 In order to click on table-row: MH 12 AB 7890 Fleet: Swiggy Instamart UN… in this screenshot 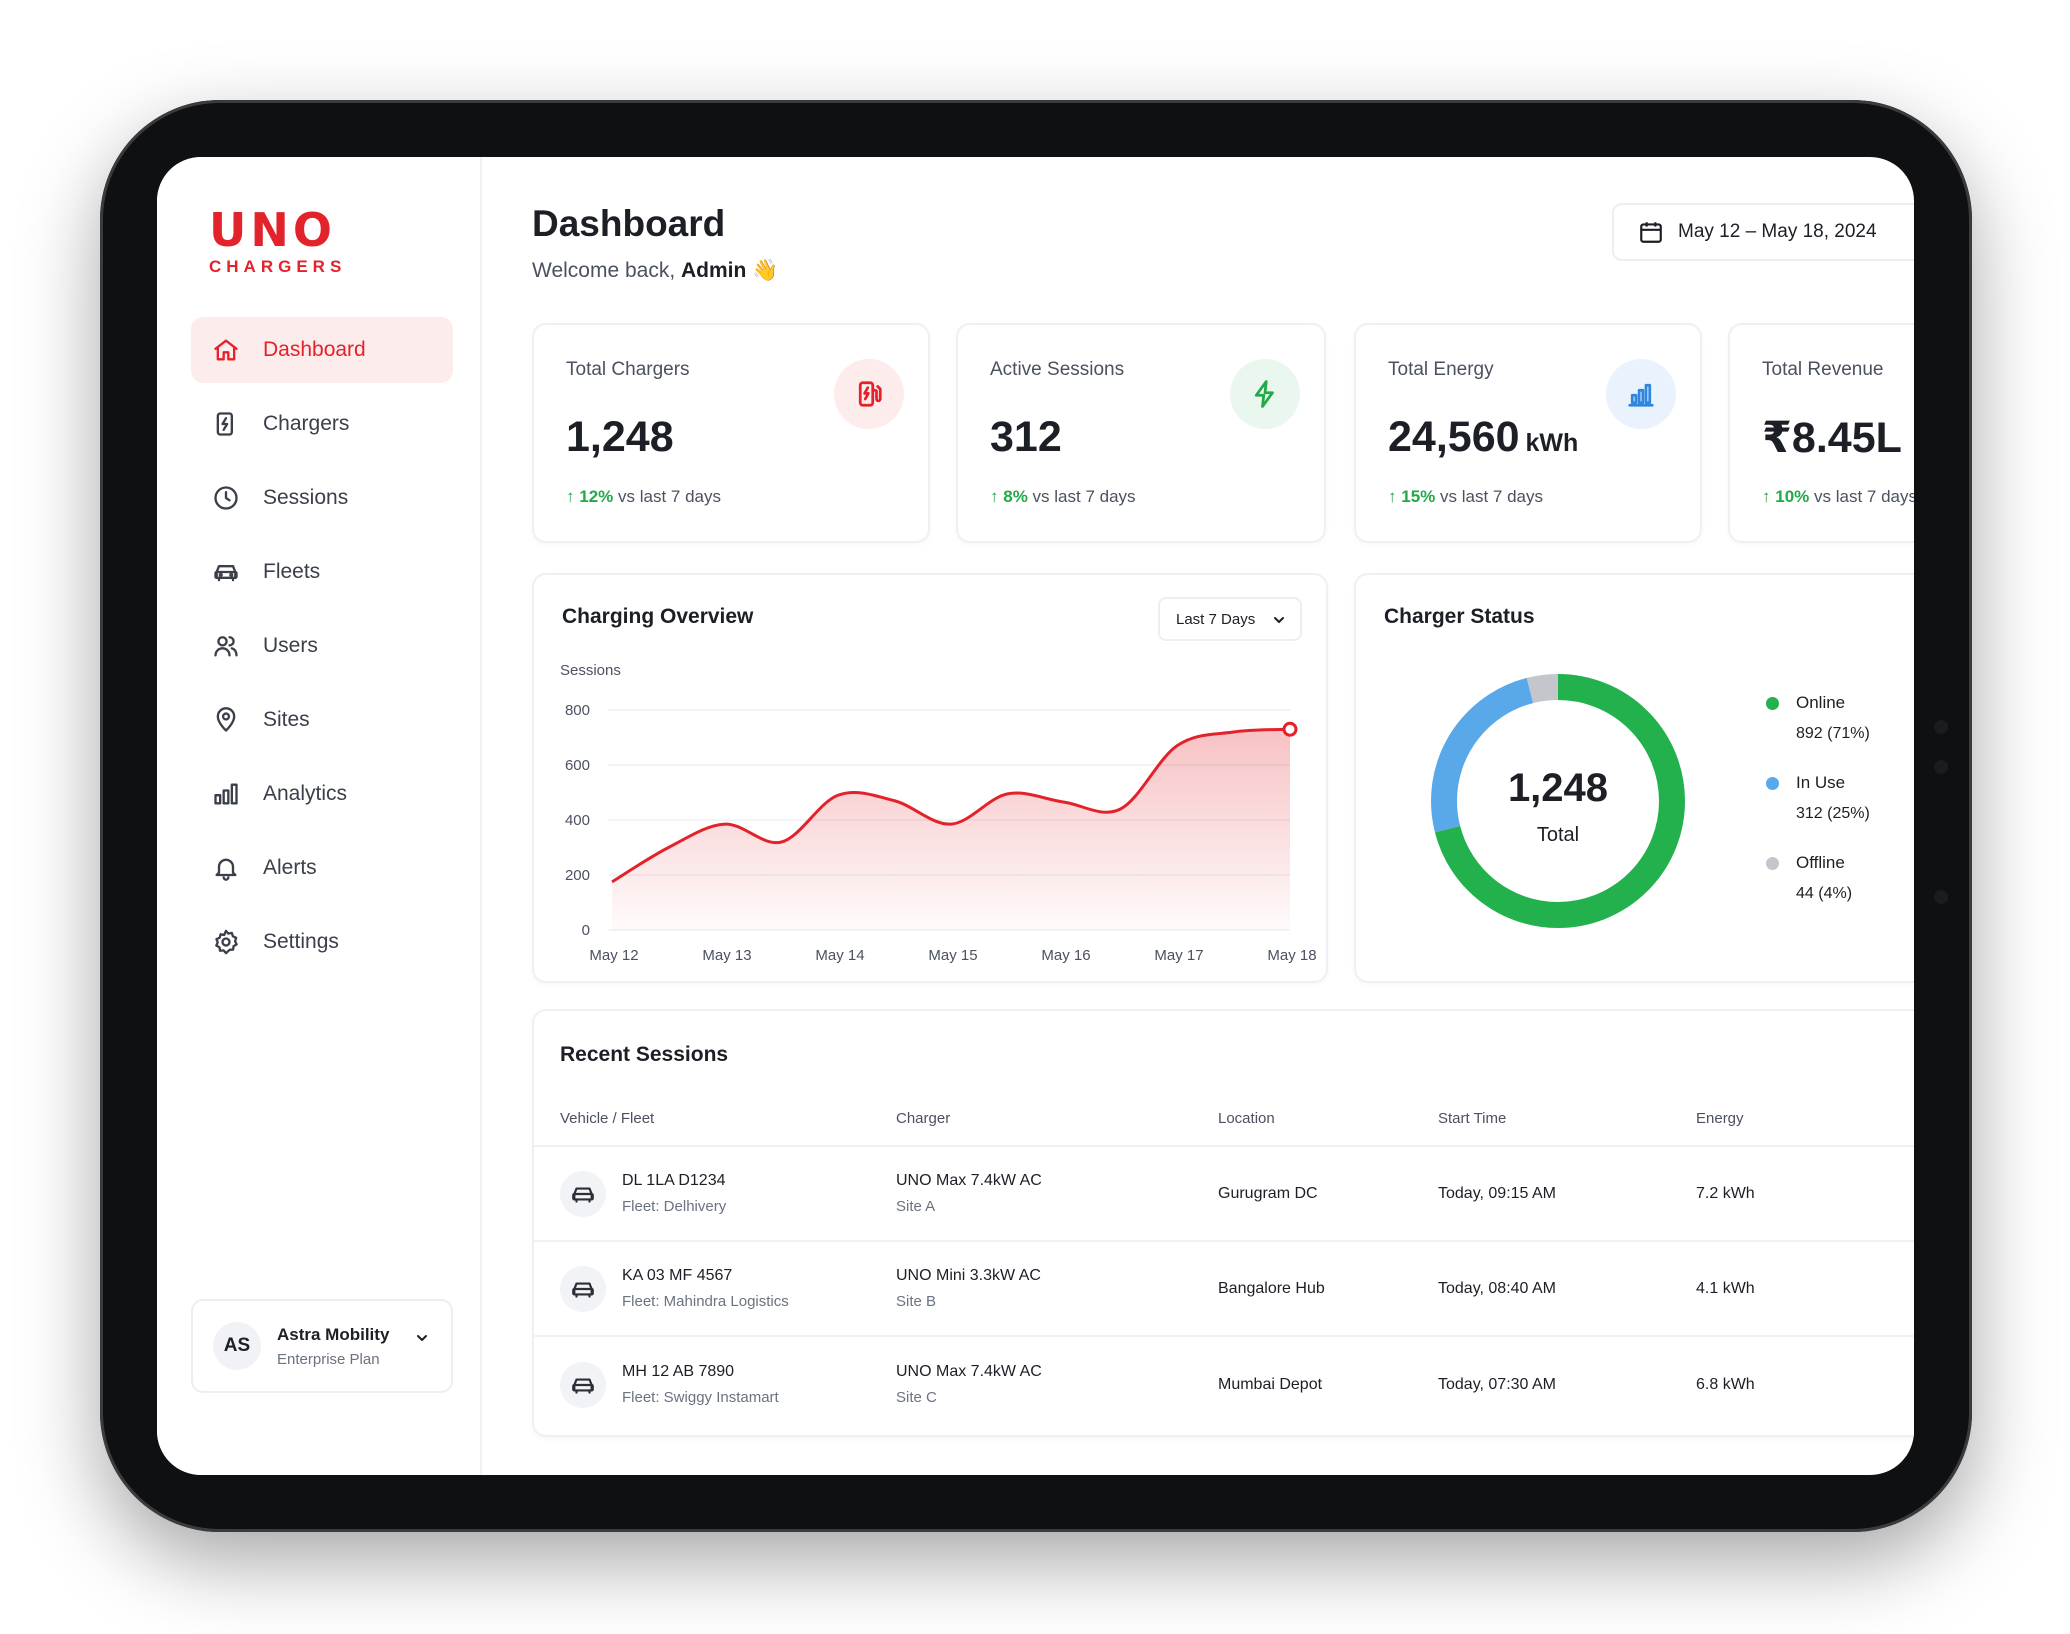, I will do `click(1224, 1384)`.